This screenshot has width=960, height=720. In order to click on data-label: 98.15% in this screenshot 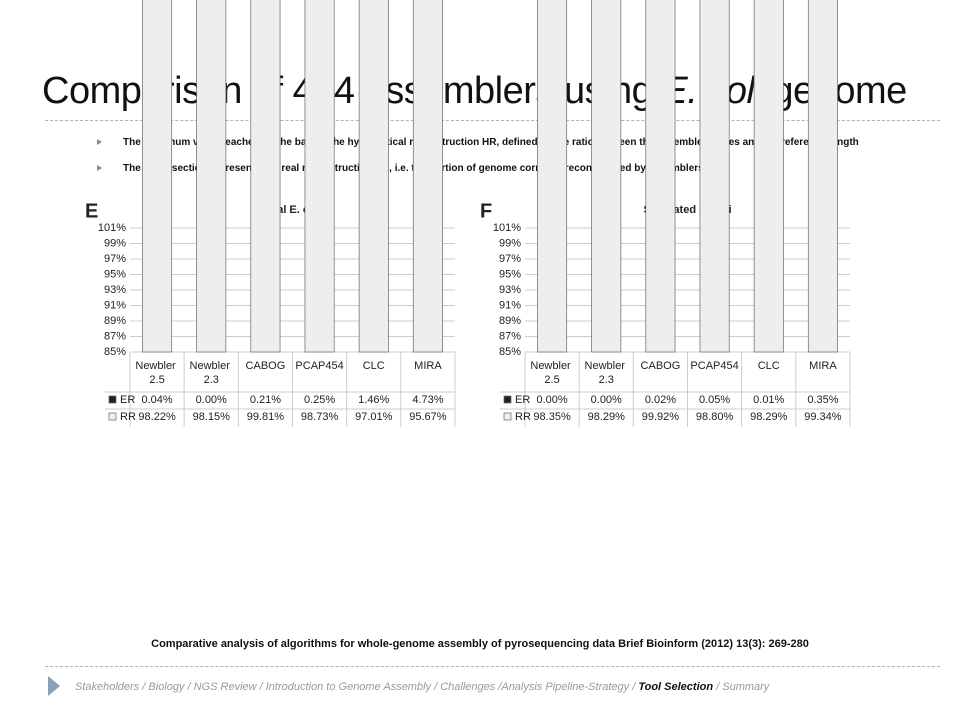, I will do `click(212, 417)`.